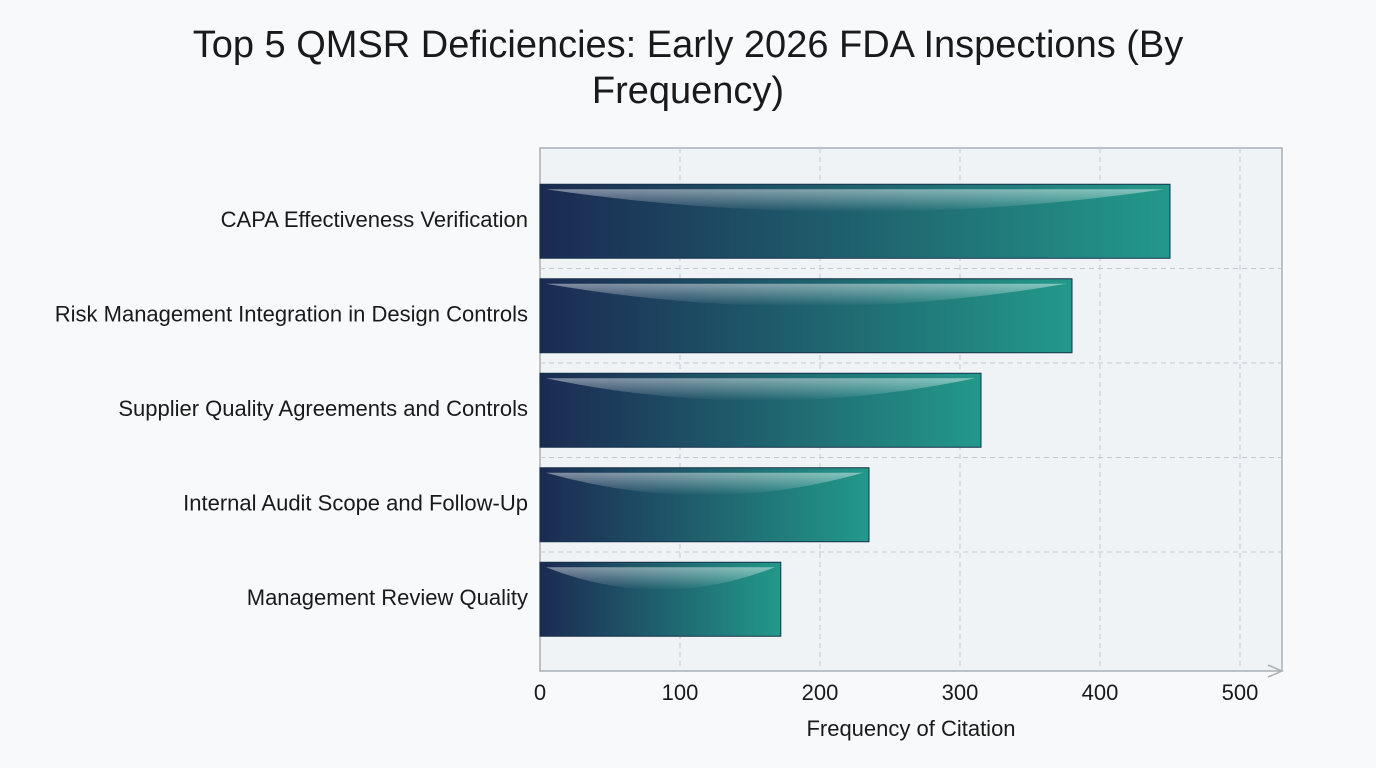  I want to click on x-tick-label: 100, so click(680, 692).